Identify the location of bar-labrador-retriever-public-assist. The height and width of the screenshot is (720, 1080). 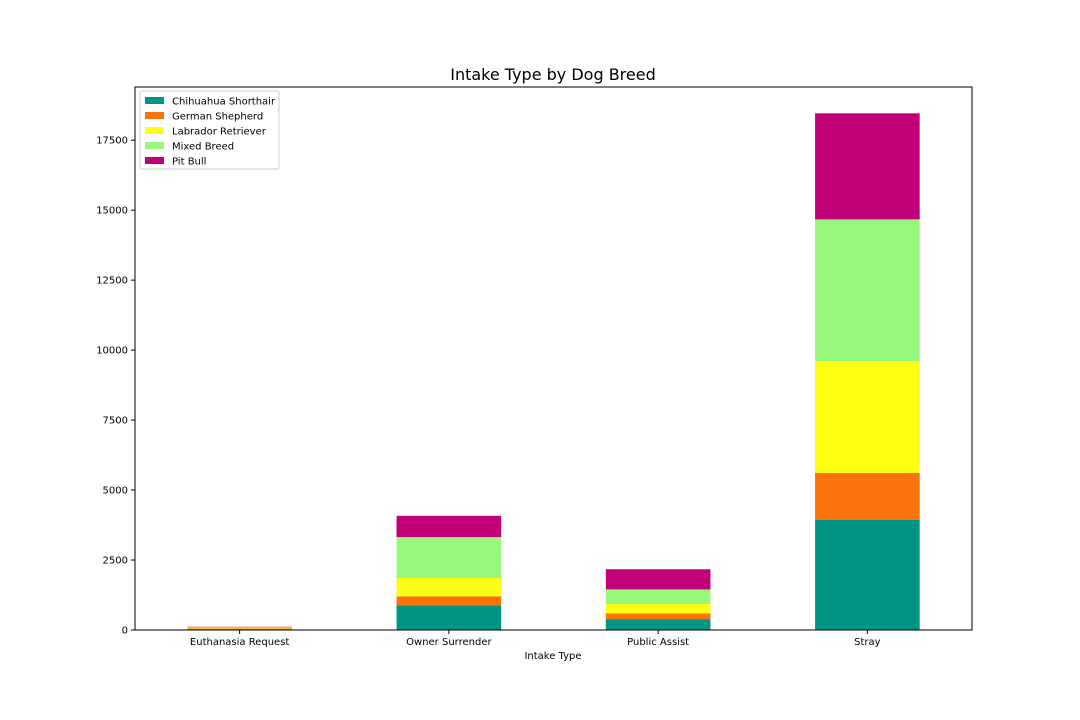
(658, 608).